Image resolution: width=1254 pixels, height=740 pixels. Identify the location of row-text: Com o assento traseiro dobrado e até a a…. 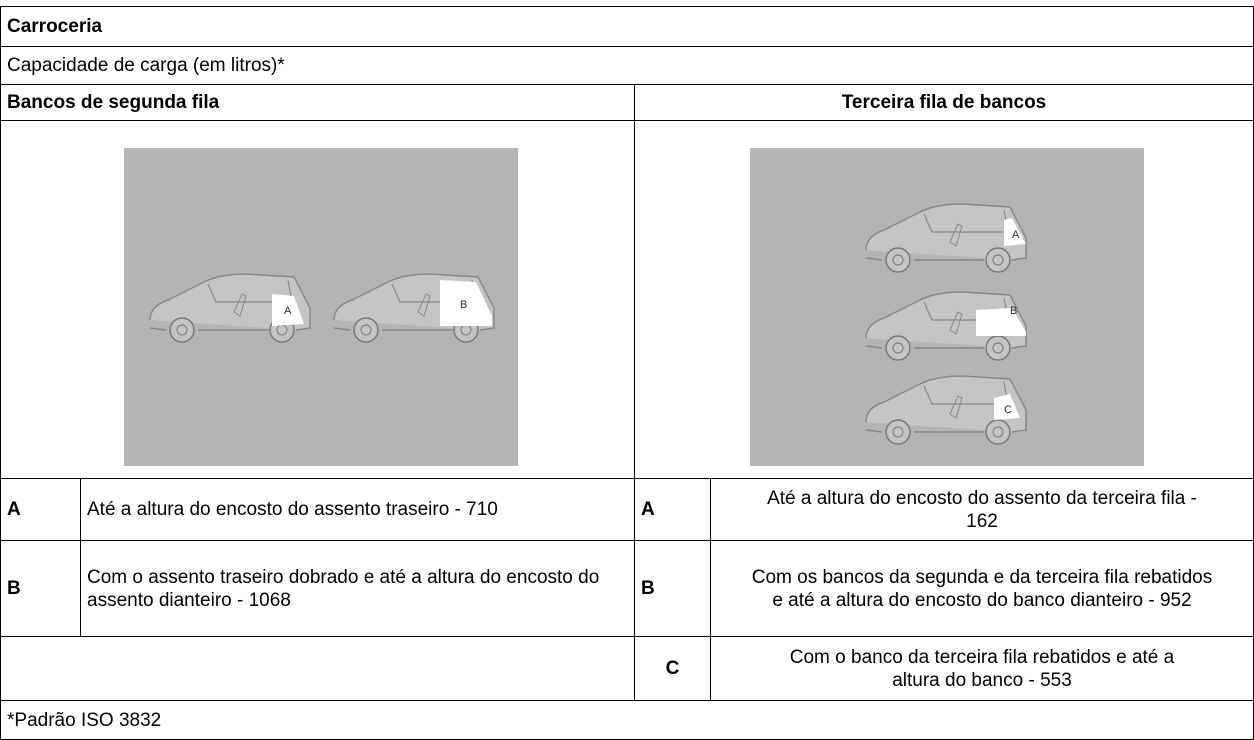
(357, 588).